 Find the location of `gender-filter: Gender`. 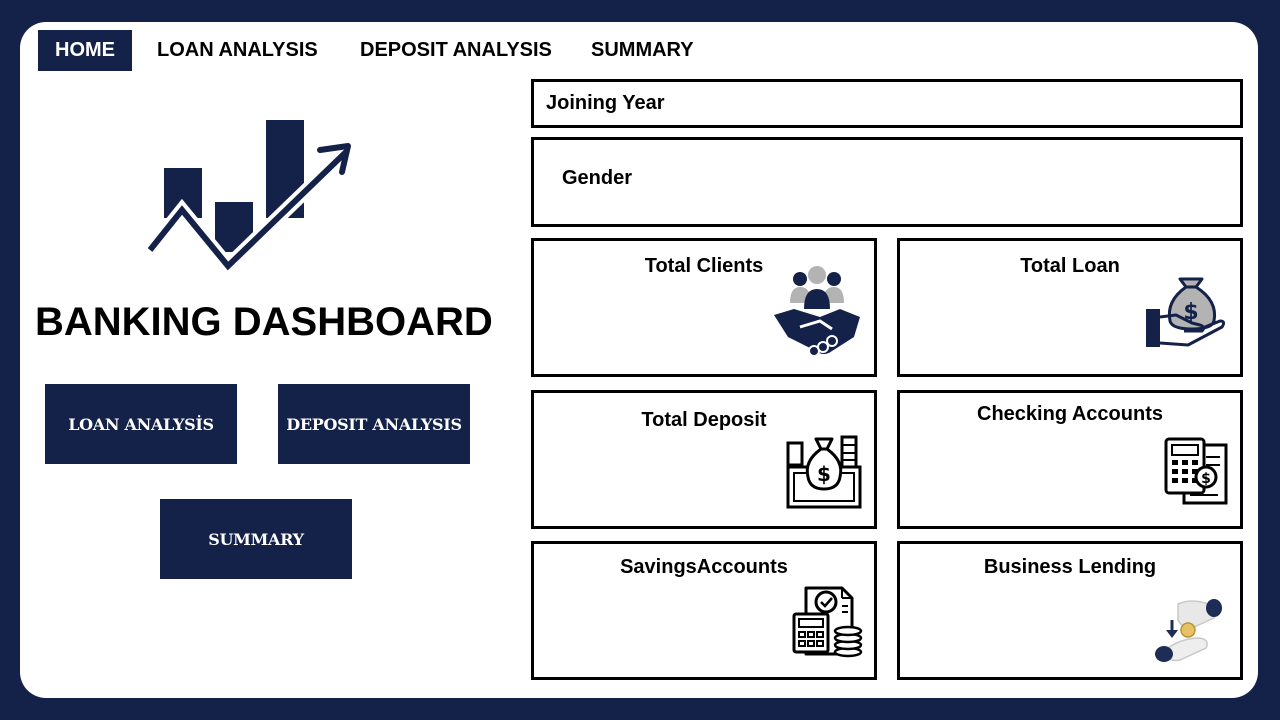

gender-filter: Gender is located at coordinates (887, 182).